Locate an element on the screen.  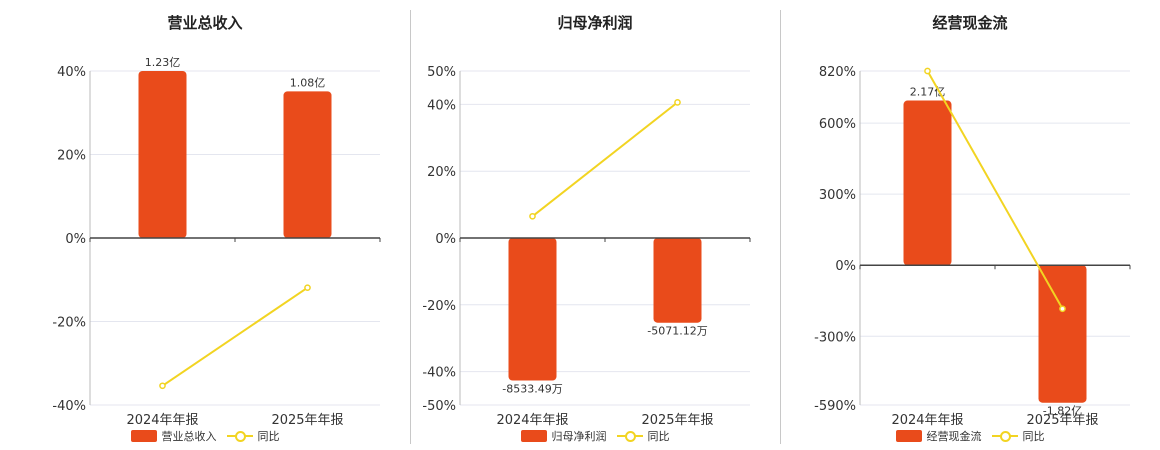
bar-data-label: 1.08亿 is located at coordinates (308, 82).